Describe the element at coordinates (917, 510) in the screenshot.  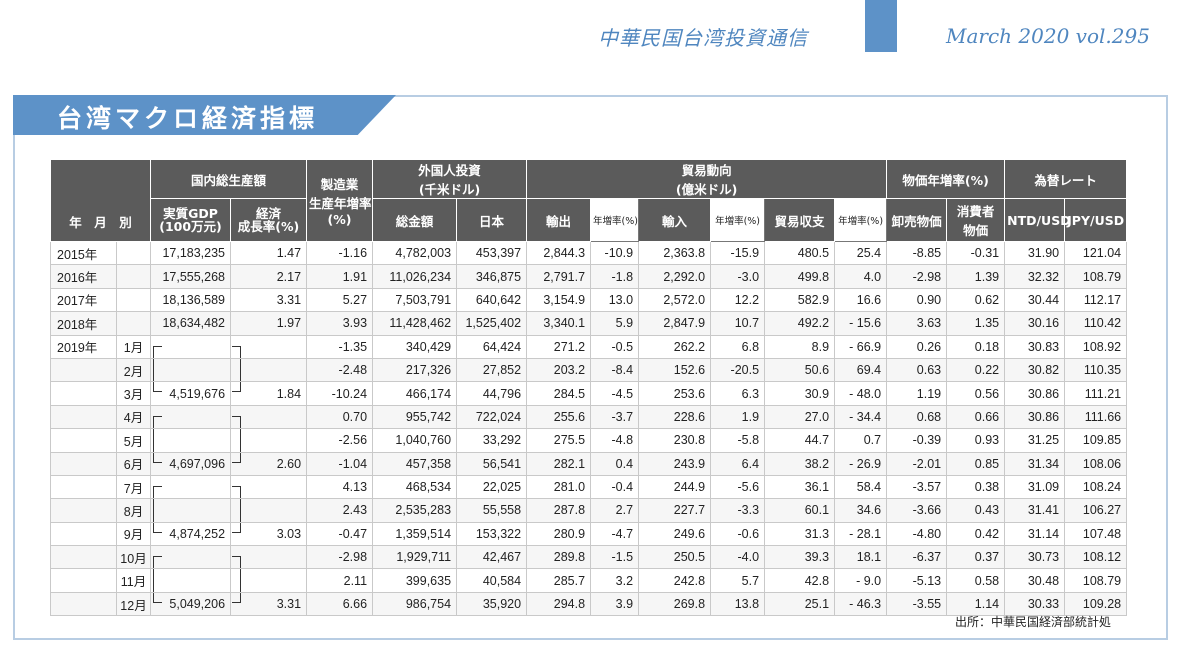
I see `cell-wholesale-price: -3.66` at that location.